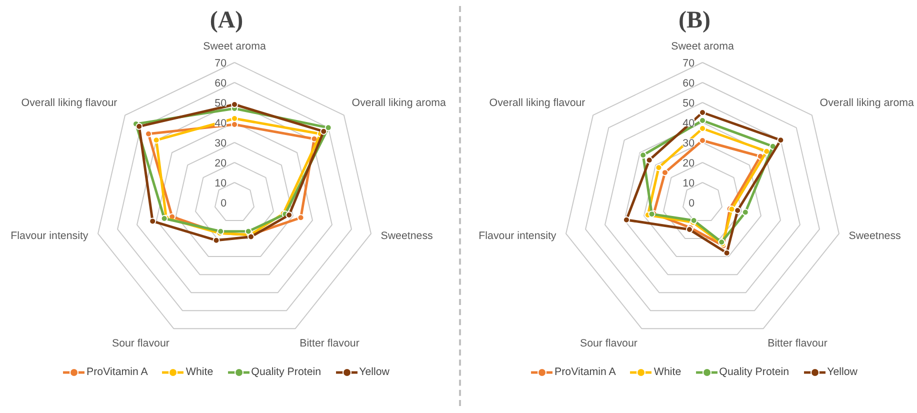 This screenshot has height=413, width=917. What do you see at coordinates (227, 21) in the screenshot?
I see `chart-title: (A)` at bounding box center [227, 21].